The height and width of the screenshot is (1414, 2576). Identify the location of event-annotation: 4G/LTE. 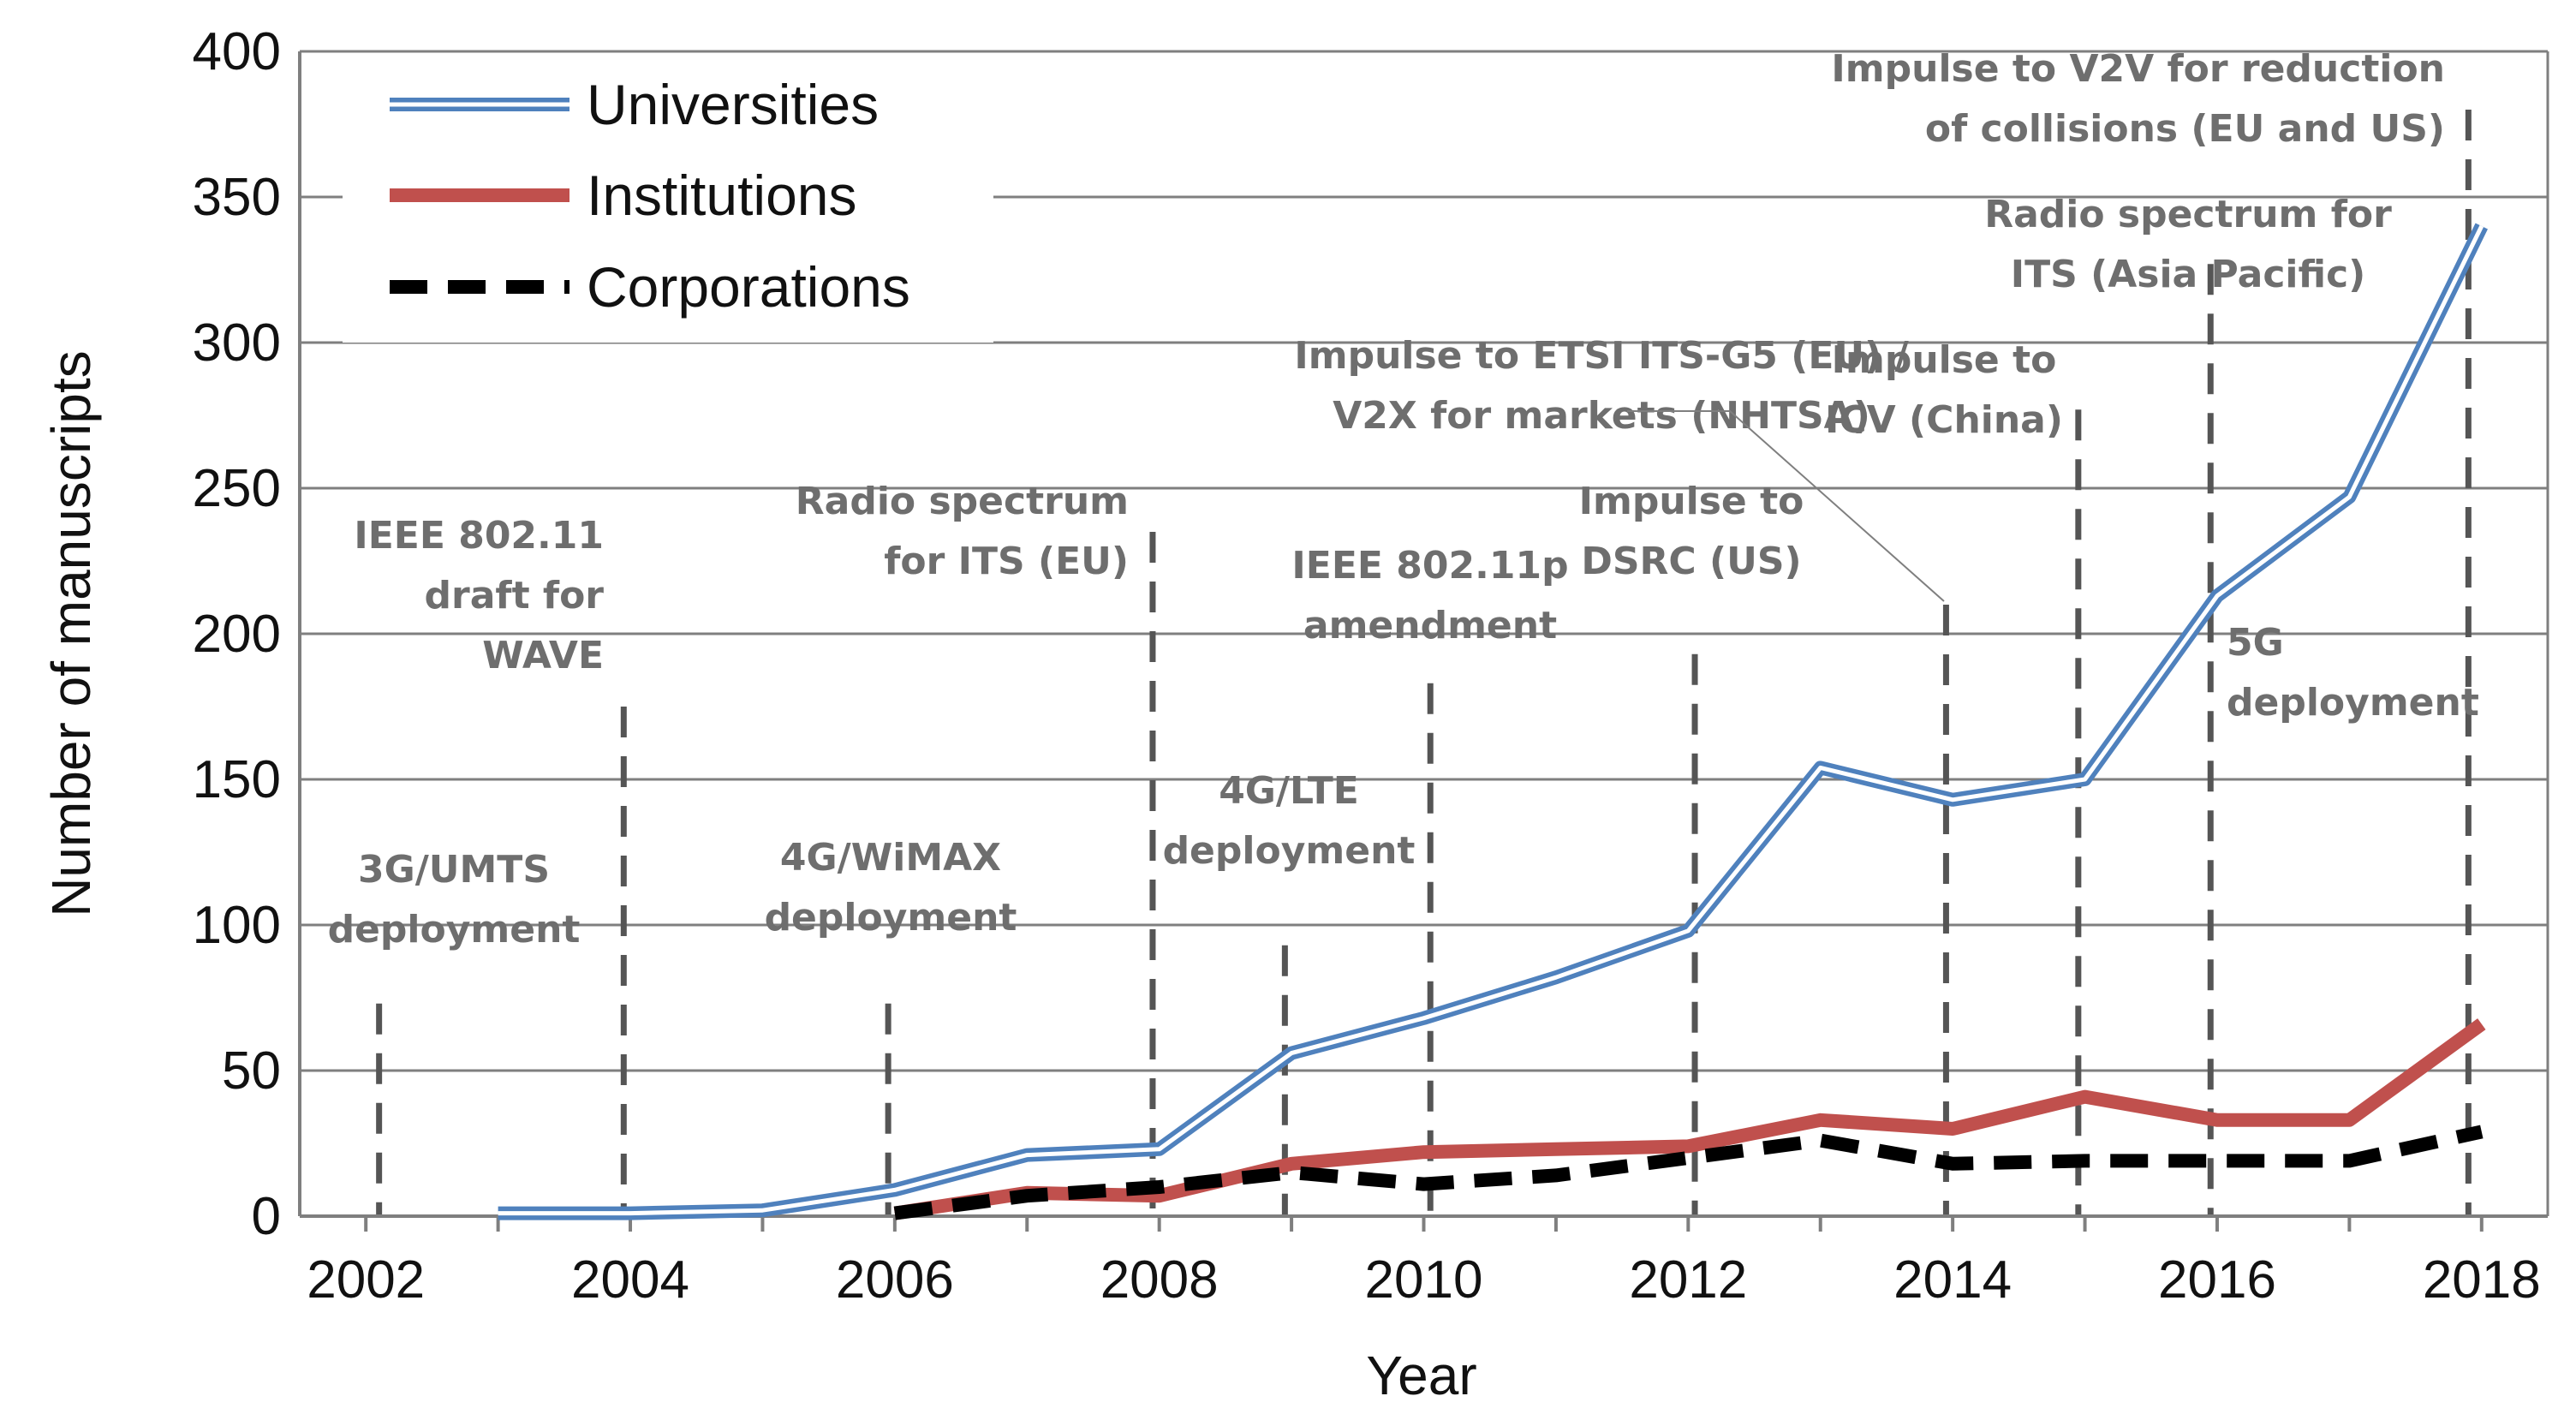
(1289, 791).